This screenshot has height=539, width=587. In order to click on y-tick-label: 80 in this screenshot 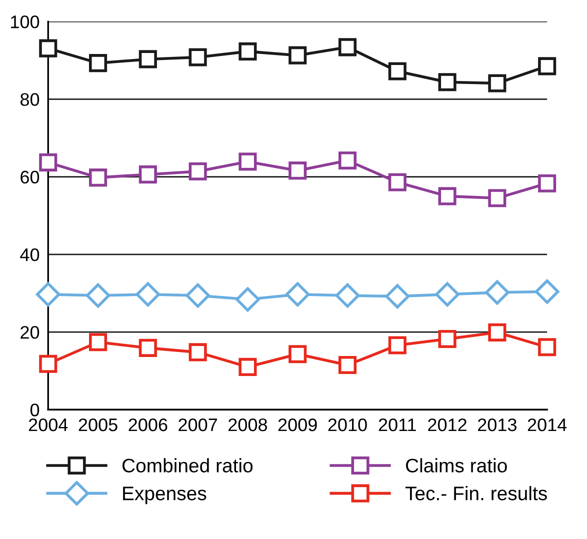, I will do `click(30, 99)`.